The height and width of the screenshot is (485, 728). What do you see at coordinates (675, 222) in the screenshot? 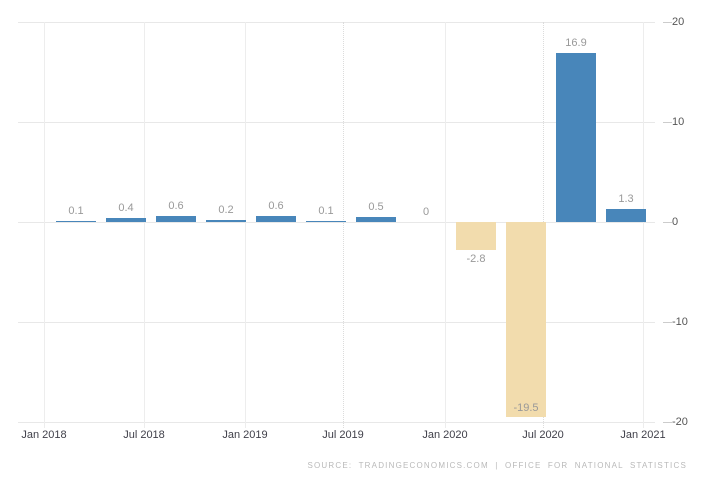
I see `y-axis-label: 0` at bounding box center [675, 222].